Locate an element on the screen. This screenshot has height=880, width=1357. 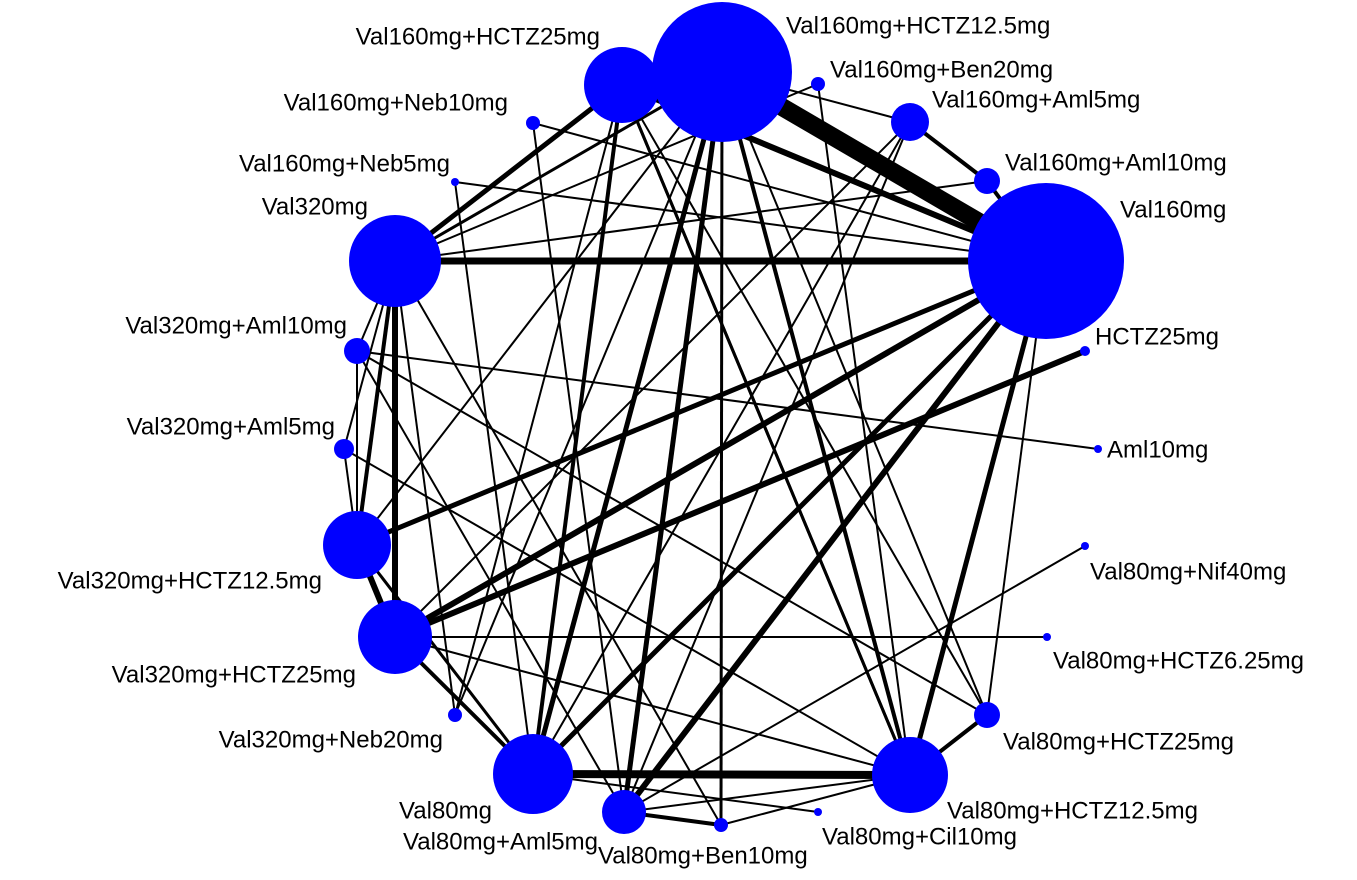
node-label: Val320mg+Aml10mg is located at coordinates (236, 325).